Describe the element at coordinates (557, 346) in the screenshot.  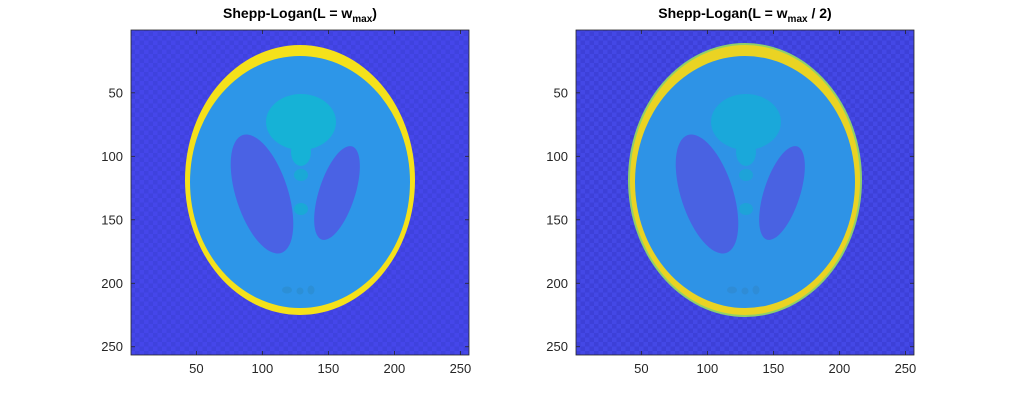
I see `y-tick-label-right: 250` at that location.